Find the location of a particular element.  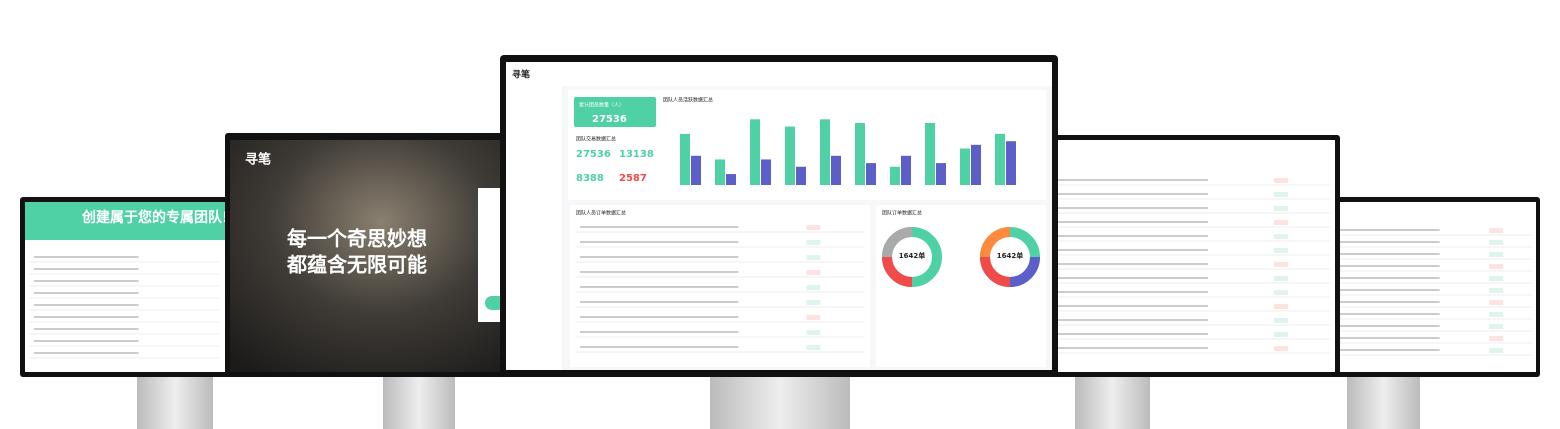

right-monitor is located at coordinates (1190, 256).